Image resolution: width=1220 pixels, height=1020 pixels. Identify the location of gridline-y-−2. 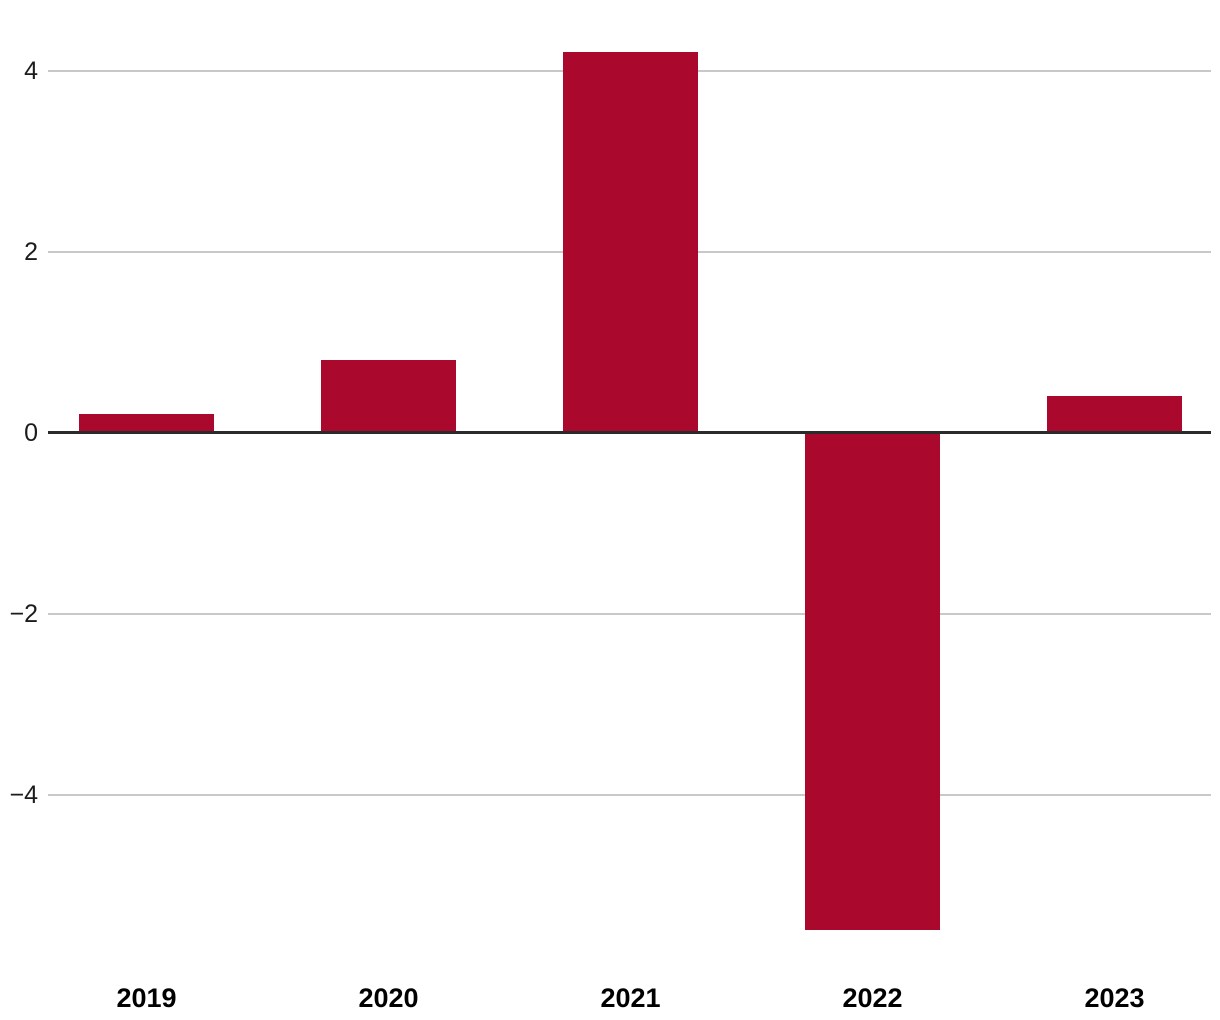
(629, 613).